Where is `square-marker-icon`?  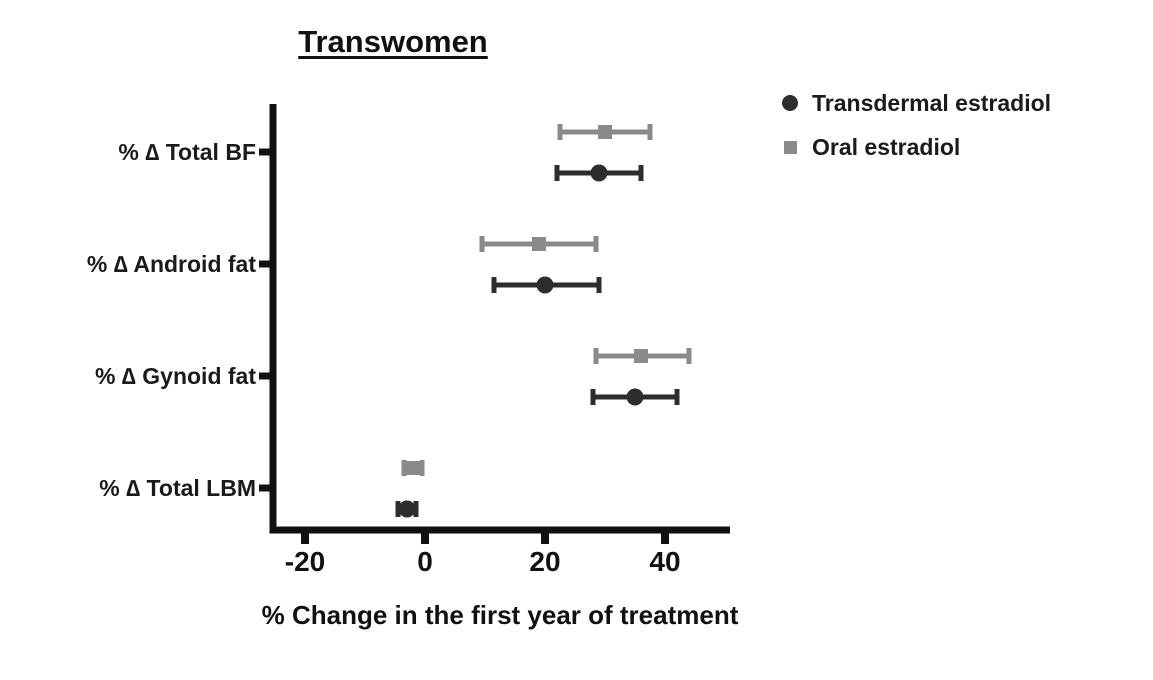
square-marker-icon is located at coordinates (790, 147).